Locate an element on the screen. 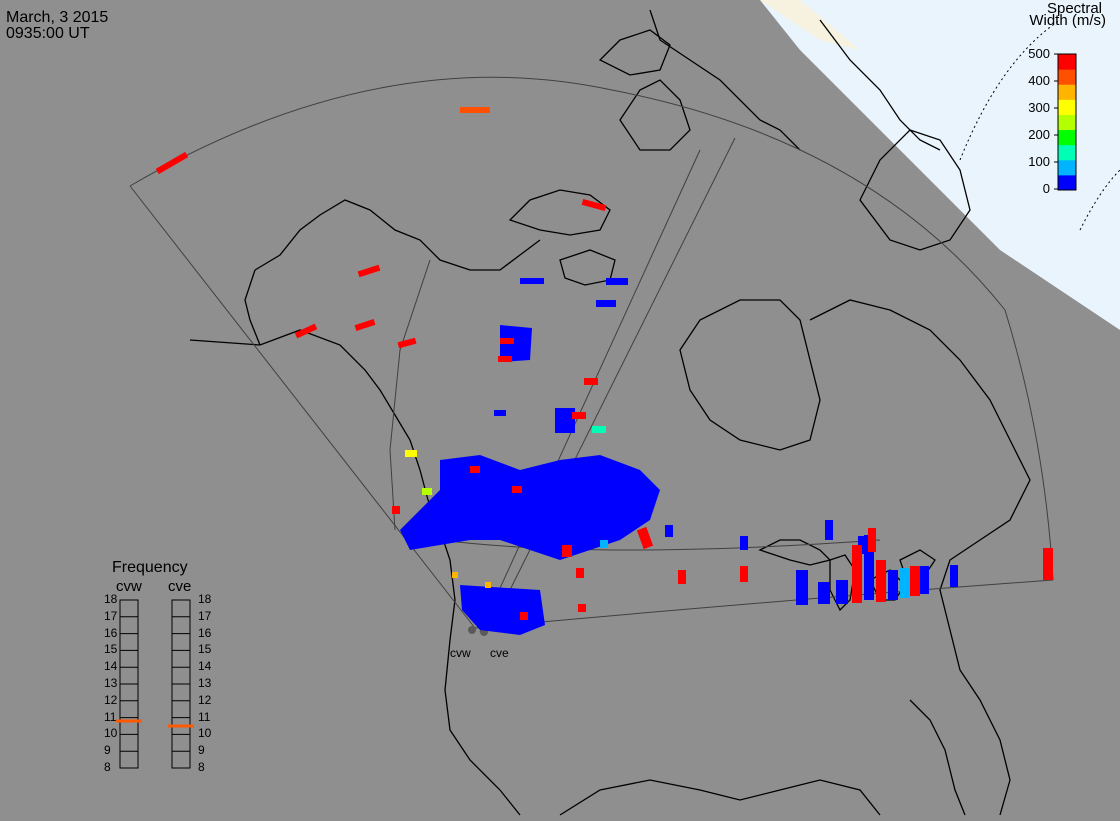 Image resolution: width=1120 pixels, height=821 pixels. colorbar-title-line2: Width (m/s) is located at coordinates (1067, 20).